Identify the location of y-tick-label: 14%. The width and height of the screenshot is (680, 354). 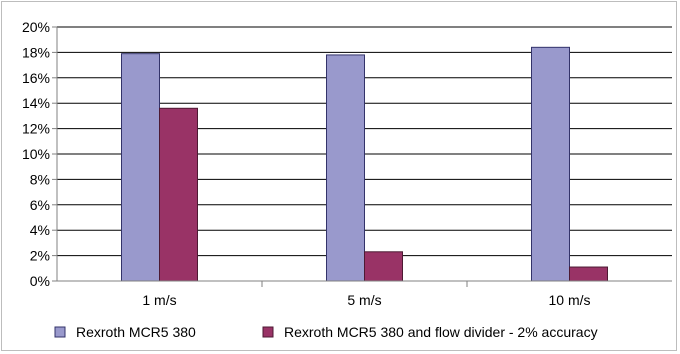
(36, 103).